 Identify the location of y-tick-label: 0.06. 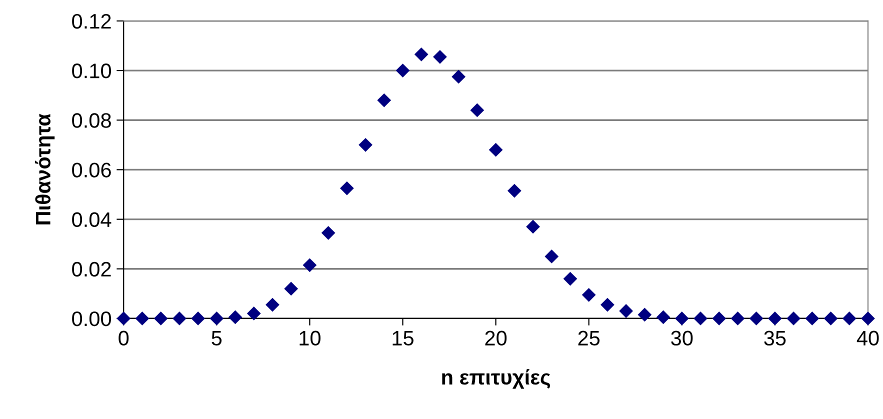
(91, 170).